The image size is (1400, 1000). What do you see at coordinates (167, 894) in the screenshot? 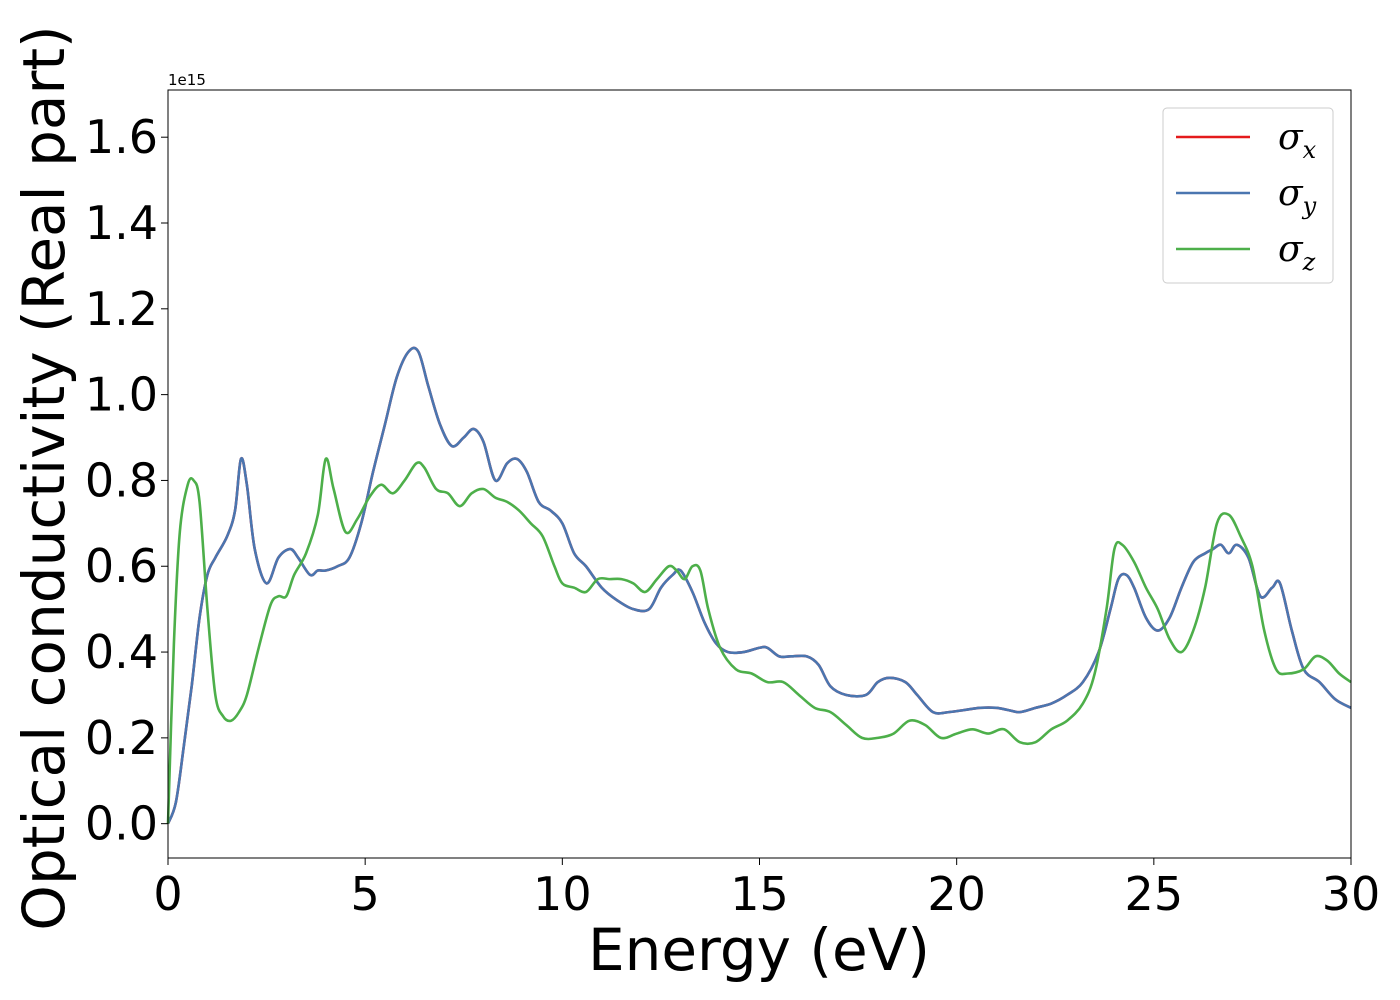
I see `x-tick-label: 0` at bounding box center [167, 894].